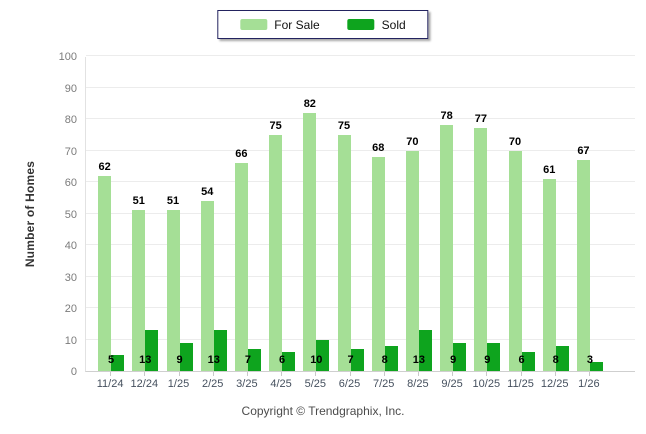 The width and height of the screenshot is (646, 434). Describe the element at coordinates (383, 384) in the screenshot. I see `x-tick-label-7/25: 7/25` at that location.